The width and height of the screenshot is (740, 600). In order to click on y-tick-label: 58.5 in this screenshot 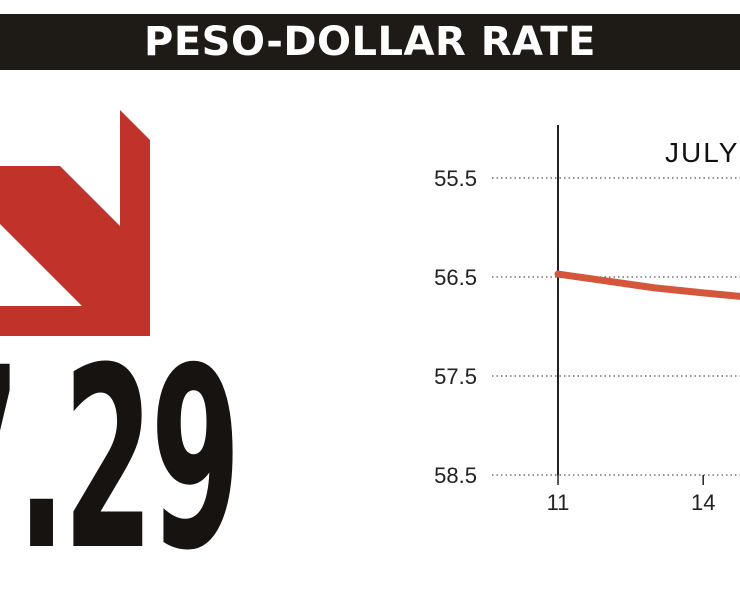, I will do `click(455, 475)`.